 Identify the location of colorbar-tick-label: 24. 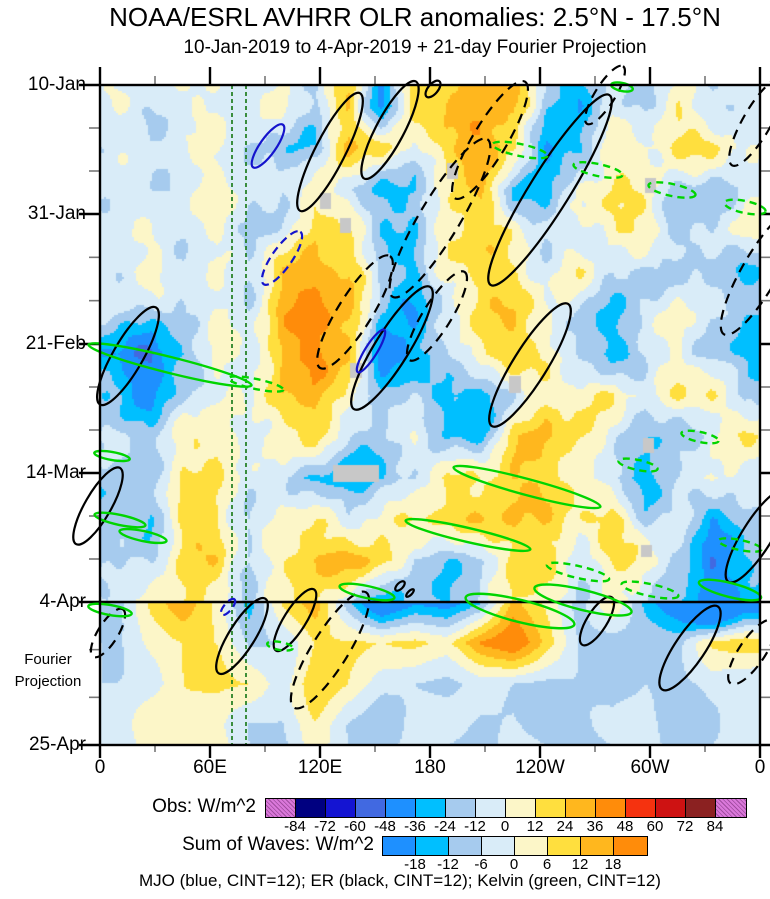
(565, 826).